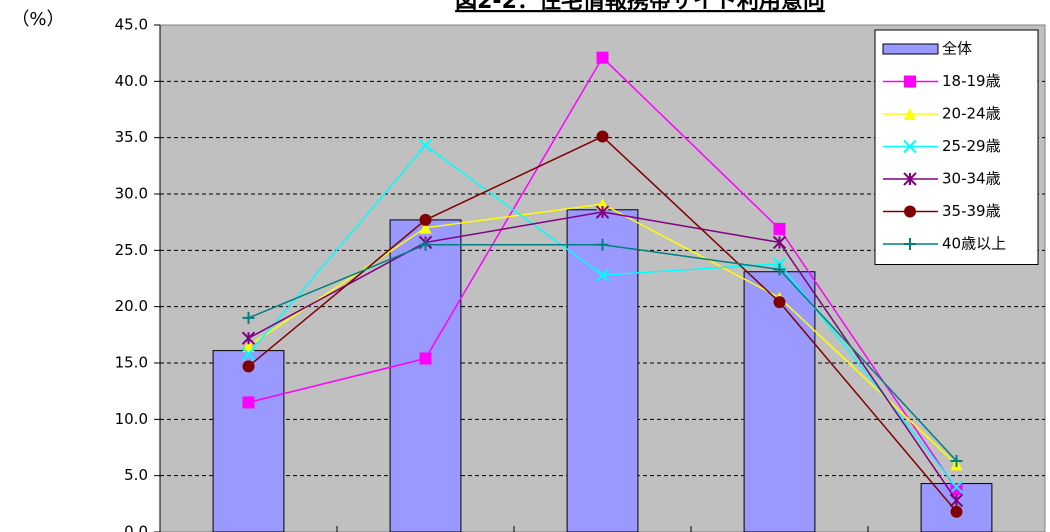  I want to click on y-tick-label: 40.0, so click(131, 81).